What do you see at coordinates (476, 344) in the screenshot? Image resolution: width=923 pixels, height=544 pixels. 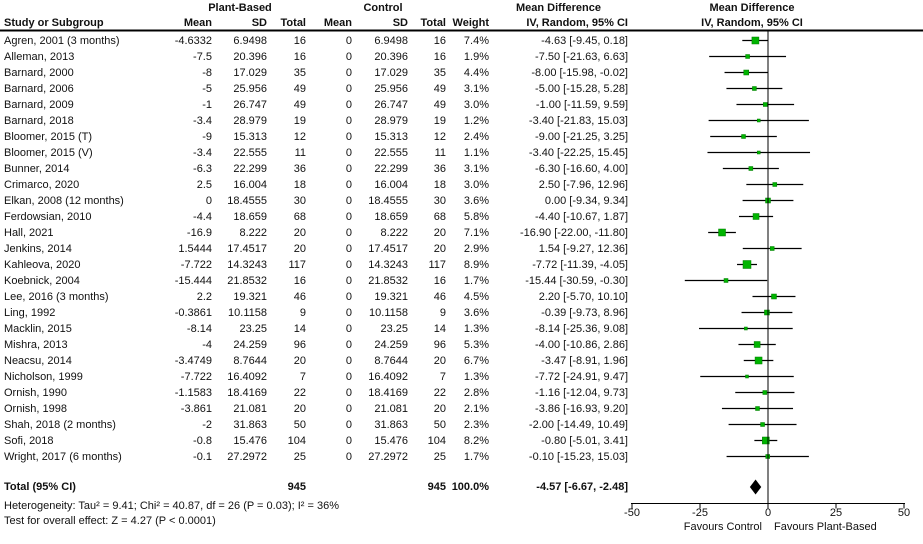 I see `weight: 5.3%` at bounding box center [476, 344].